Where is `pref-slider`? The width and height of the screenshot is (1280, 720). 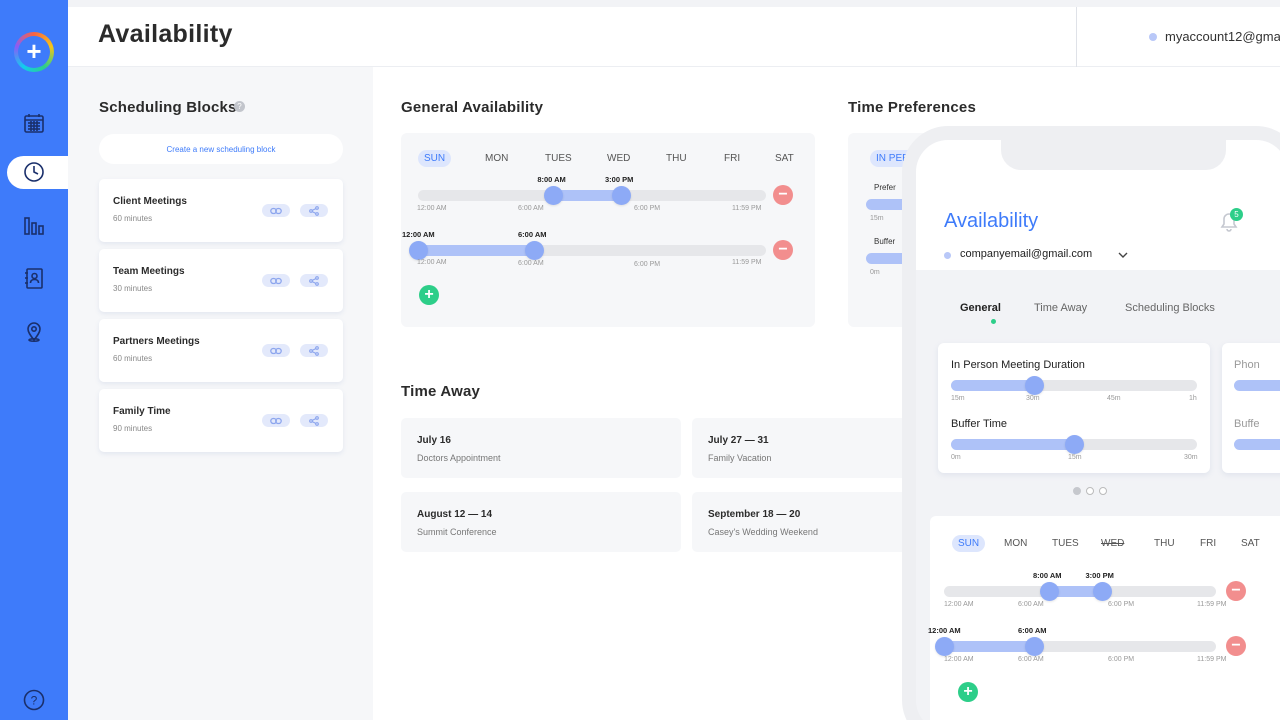 pref-slider is located at coordinates (896, 204).